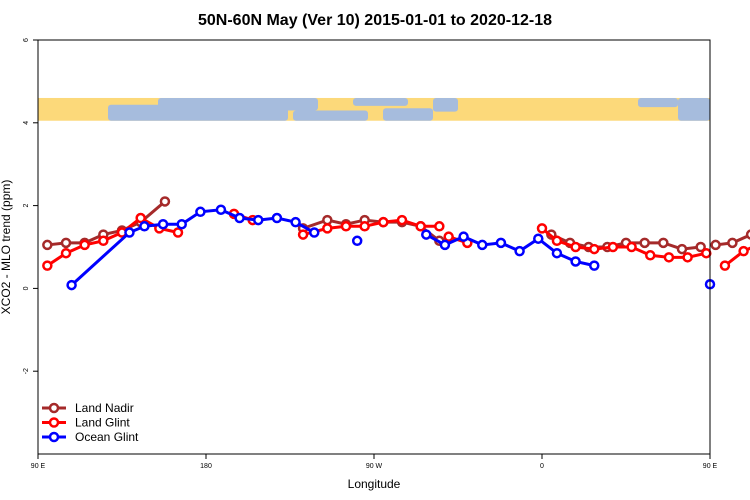 The width and height of the screenshot is (750, 500). Describe the element at coordinates (102, 423) in the screenshot. I see `legend-label: Land Glint` at that location.